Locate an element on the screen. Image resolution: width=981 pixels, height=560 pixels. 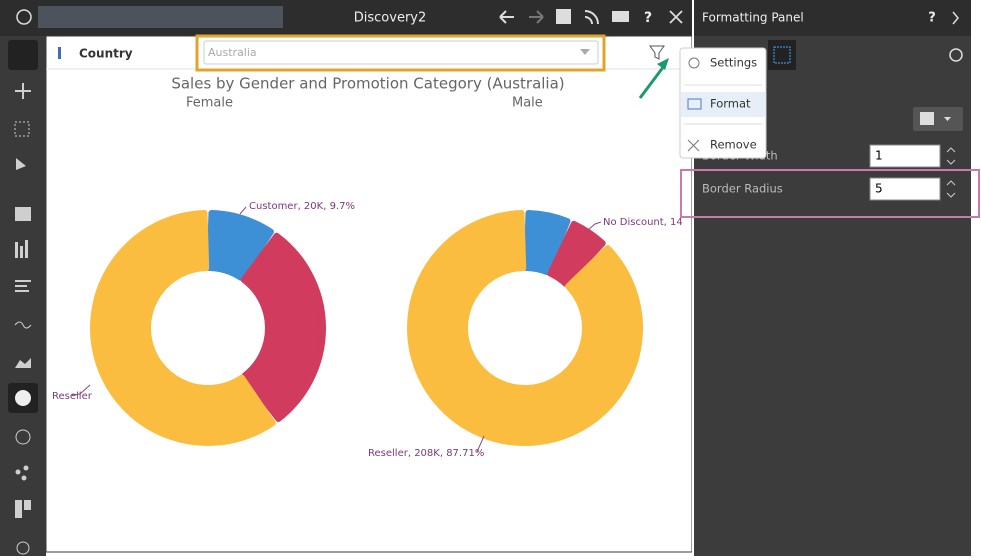
filter-dropdown is located at coordinates (401, 52).